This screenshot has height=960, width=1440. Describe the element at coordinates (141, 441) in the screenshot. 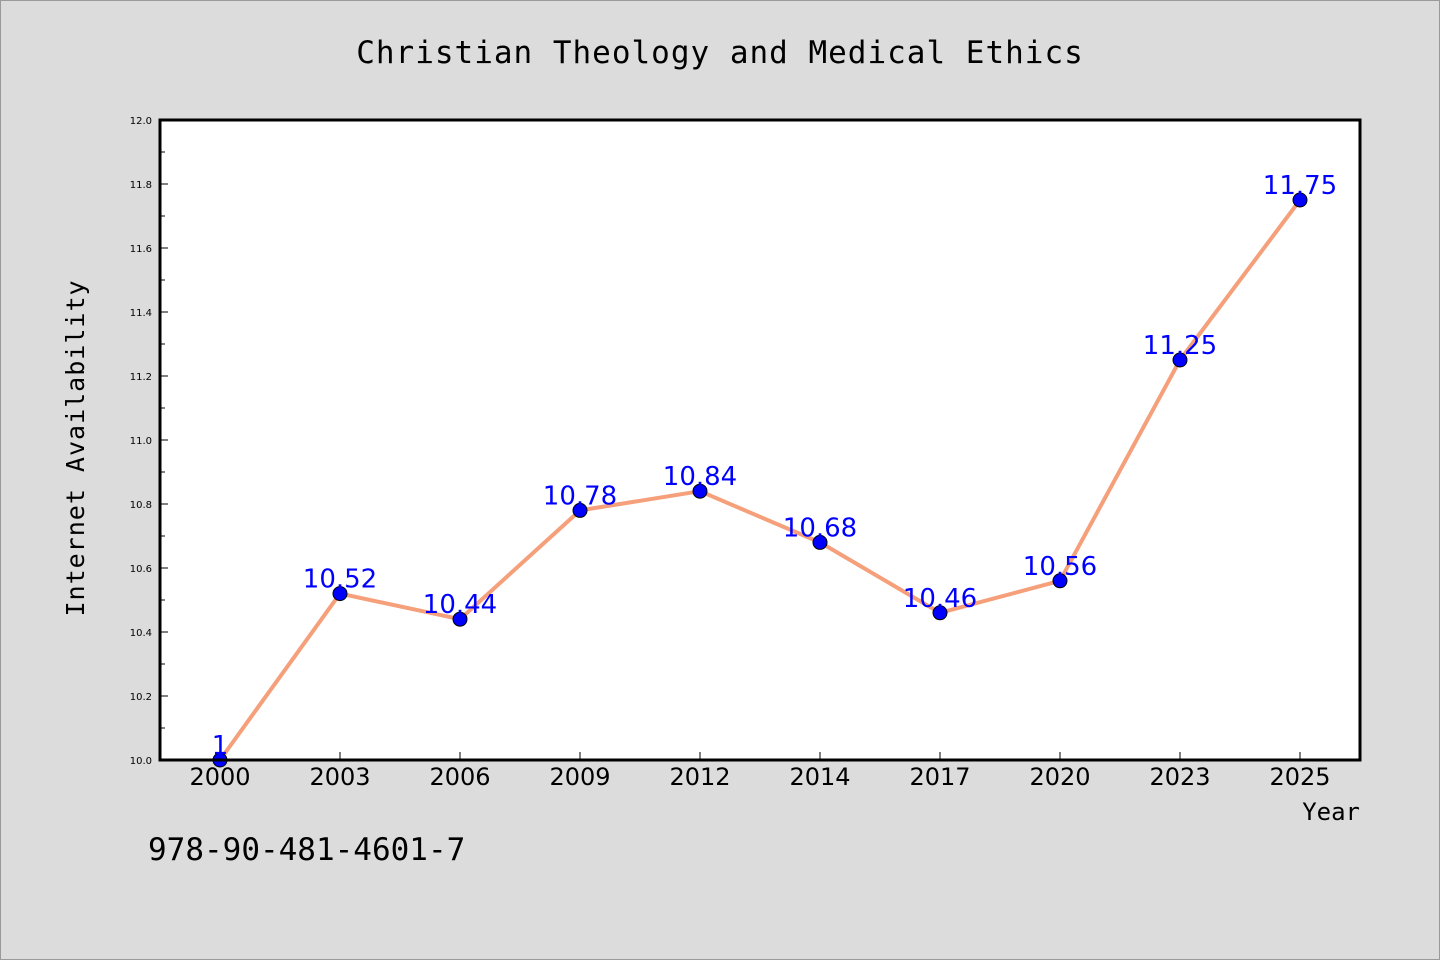

I see `y-tick-label: 11.0` at that location.